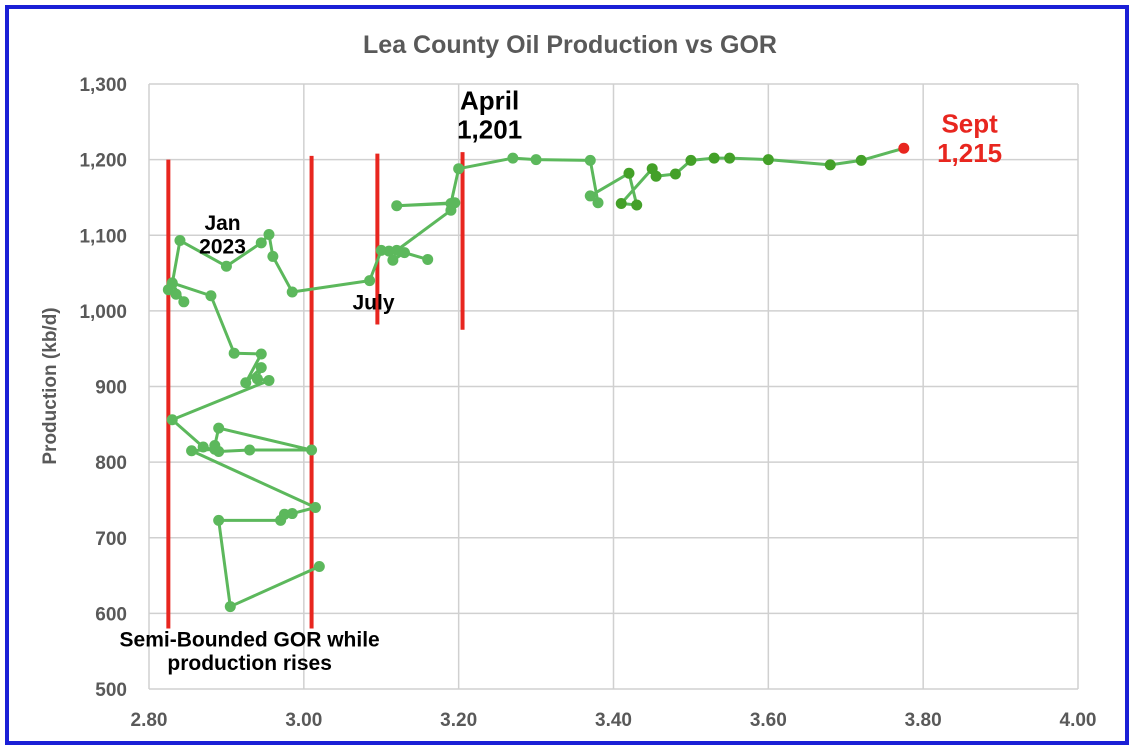 This screenshot has height=756, width=1140. I want to click on x-tick-label: 2.80, so click(149, 720).